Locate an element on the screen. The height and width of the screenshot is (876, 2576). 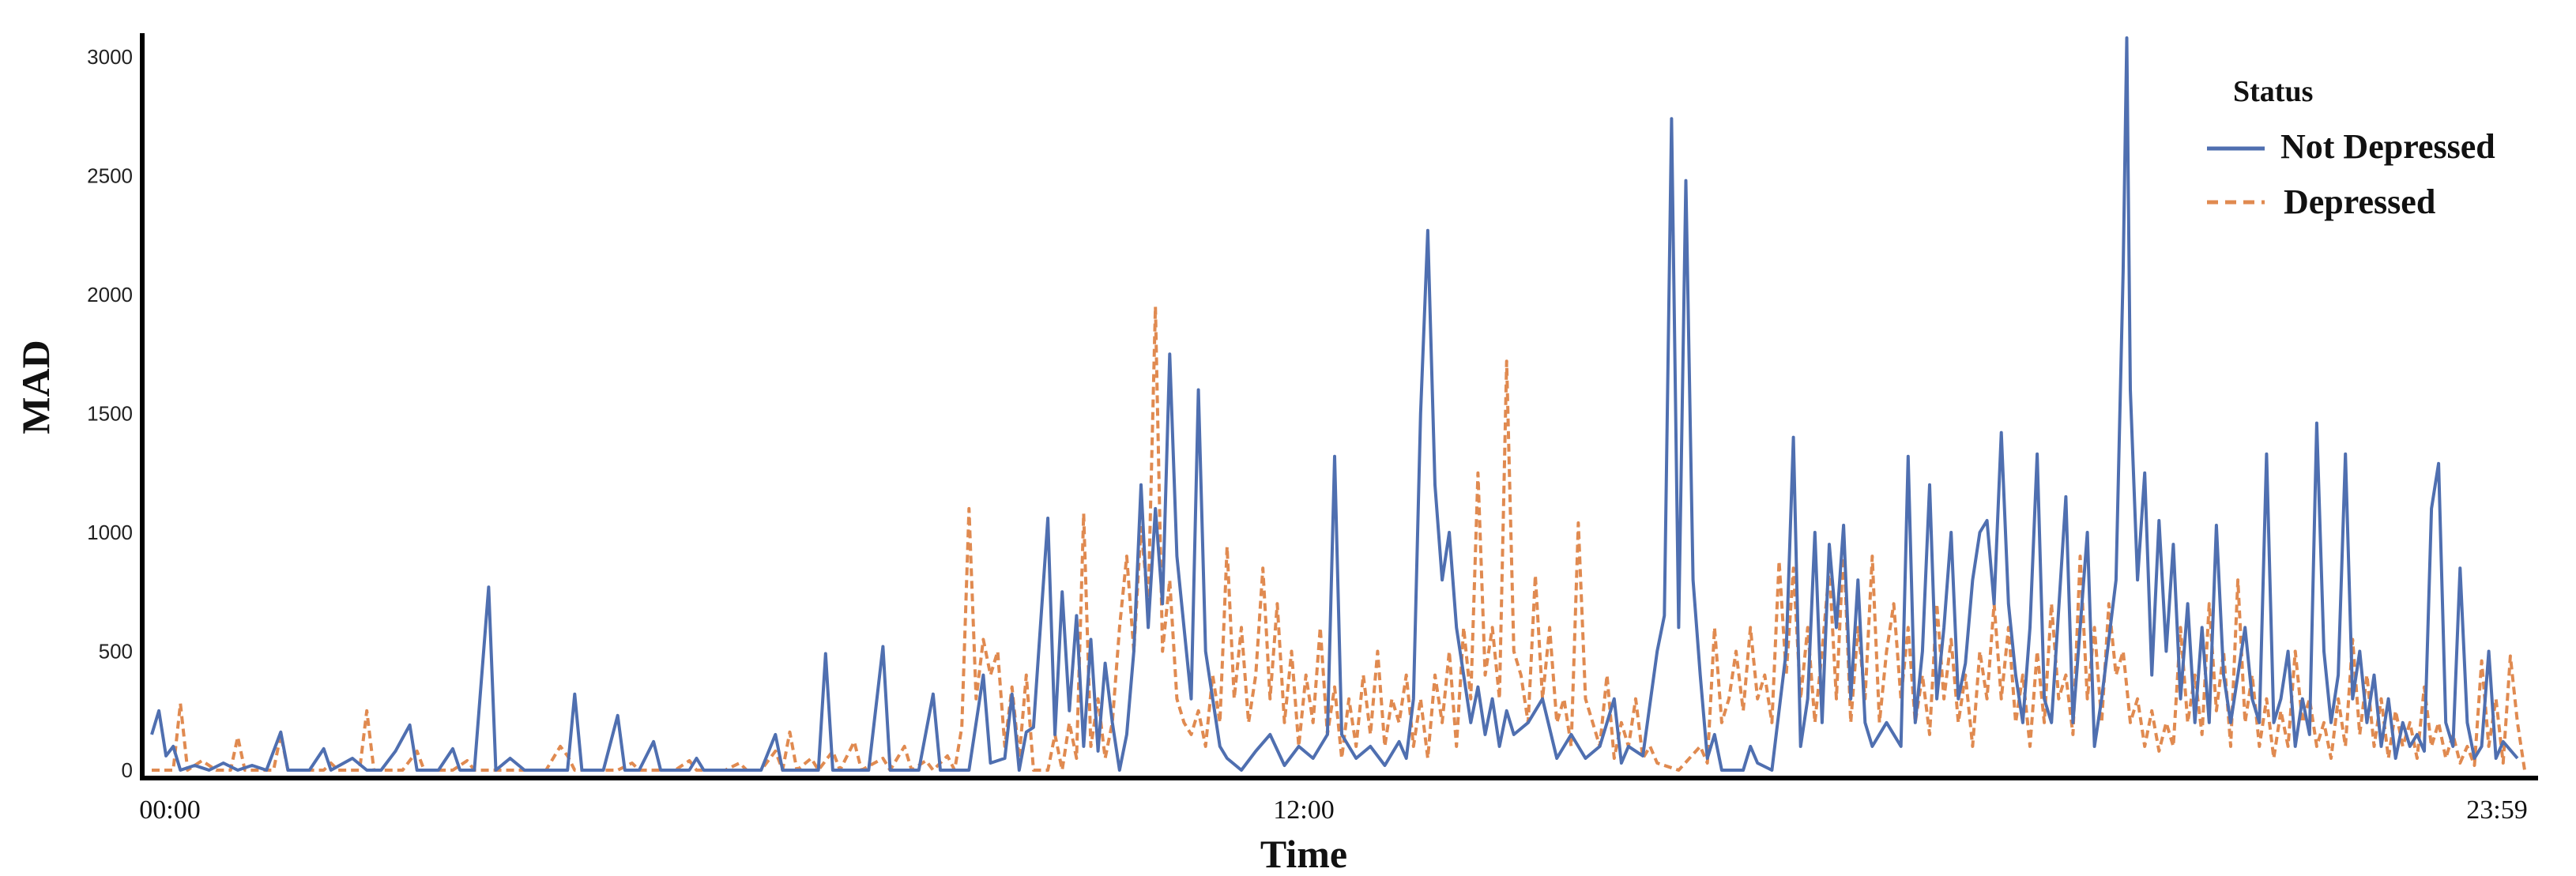
x-tick-label: 12:00 is located at coordinates (1303, 810).